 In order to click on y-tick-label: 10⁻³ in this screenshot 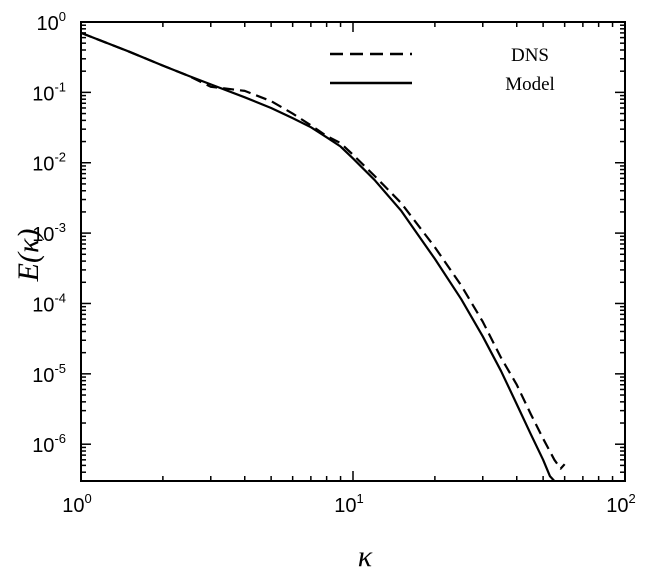, I will do `click(49, 233)`.